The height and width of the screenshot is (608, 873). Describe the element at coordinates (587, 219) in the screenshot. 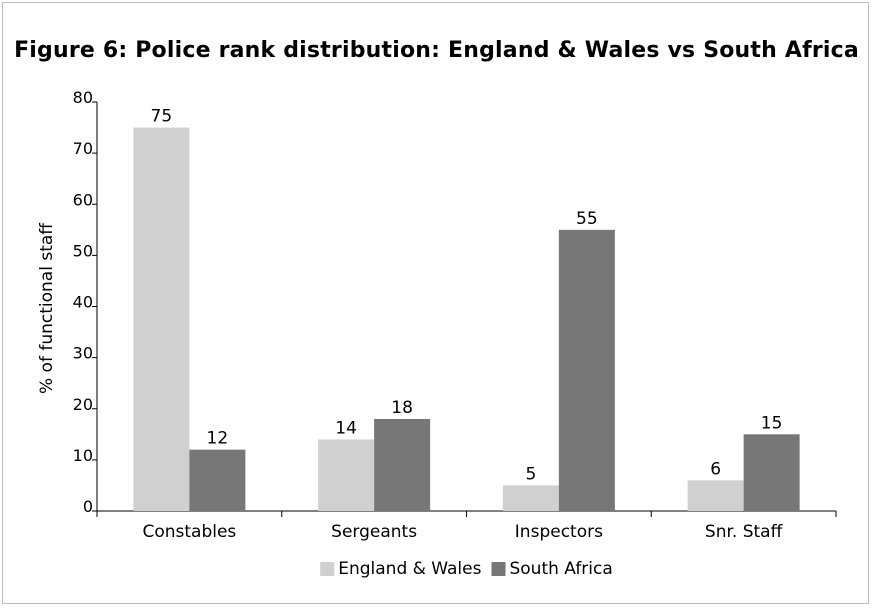

I see `data-label: 55` at that location.